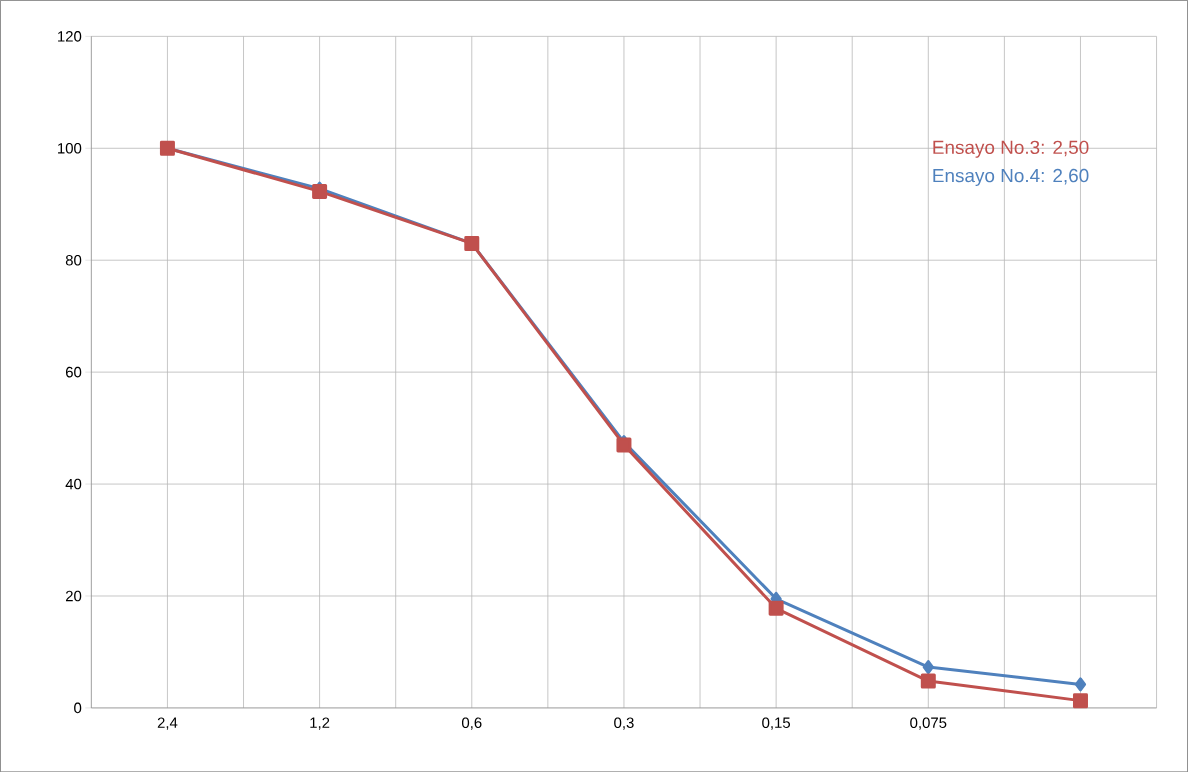 This screenshot has height=772, width=1188. What do you see at coordinates (167, 723) in the screenshot?
I see `x-tick-label: 2,4` at bounding box center [167, 723].